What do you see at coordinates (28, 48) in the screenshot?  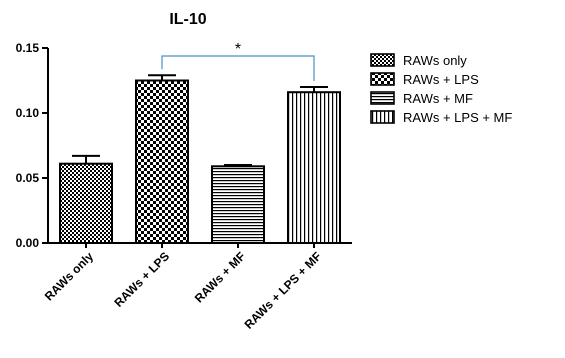 I see `y-tick-label: 0.15` at bounding box center [28, 48].